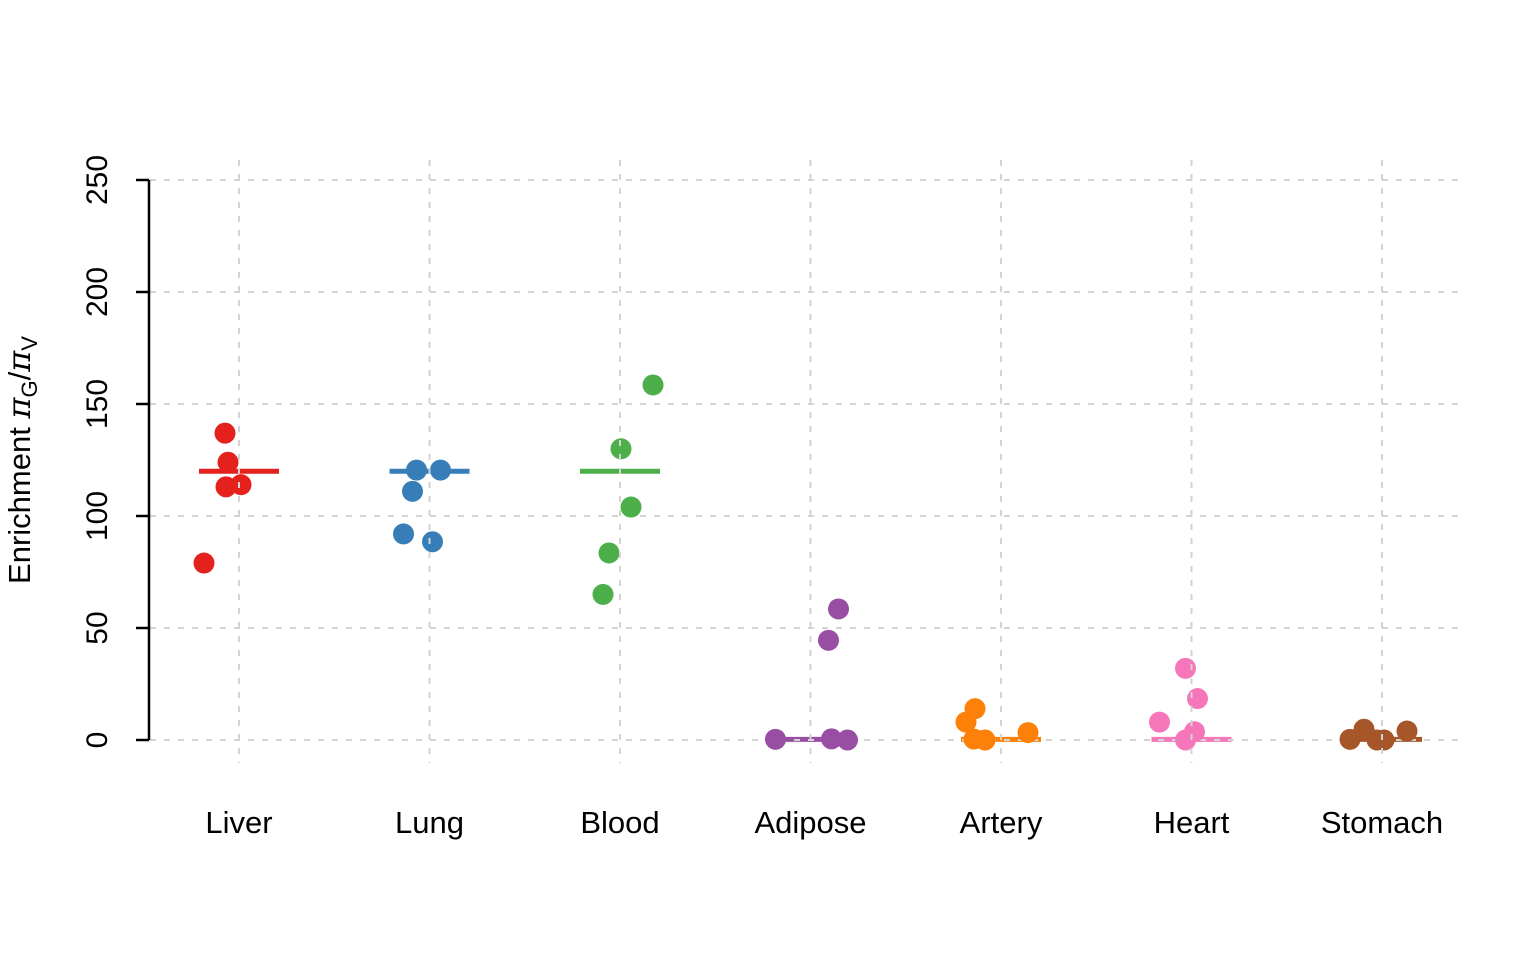 The height and width of the screenshot is (960, 1536). What do you see at coordinates (97, 627) in the screenshot?
I see `y-tick-label-50: 50` at bounding box center [97, 627].